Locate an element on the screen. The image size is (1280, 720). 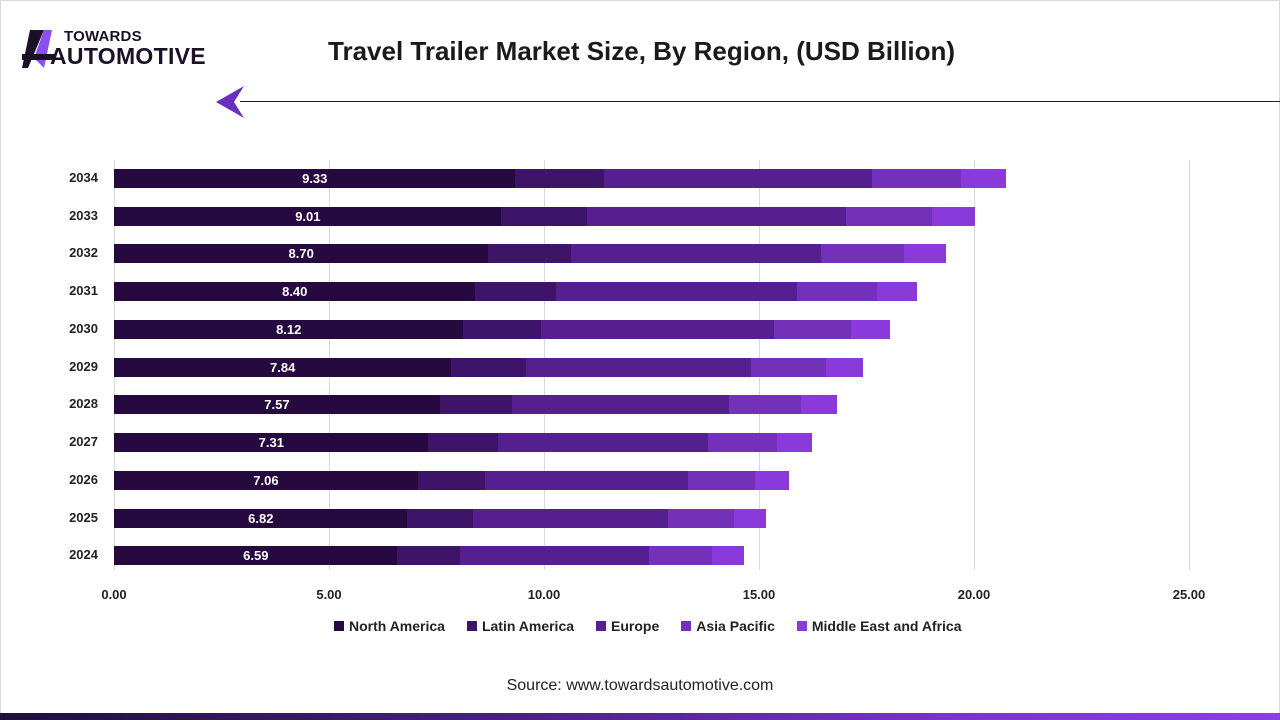
data-label: 7.31 is located at coordinates (271, 442).